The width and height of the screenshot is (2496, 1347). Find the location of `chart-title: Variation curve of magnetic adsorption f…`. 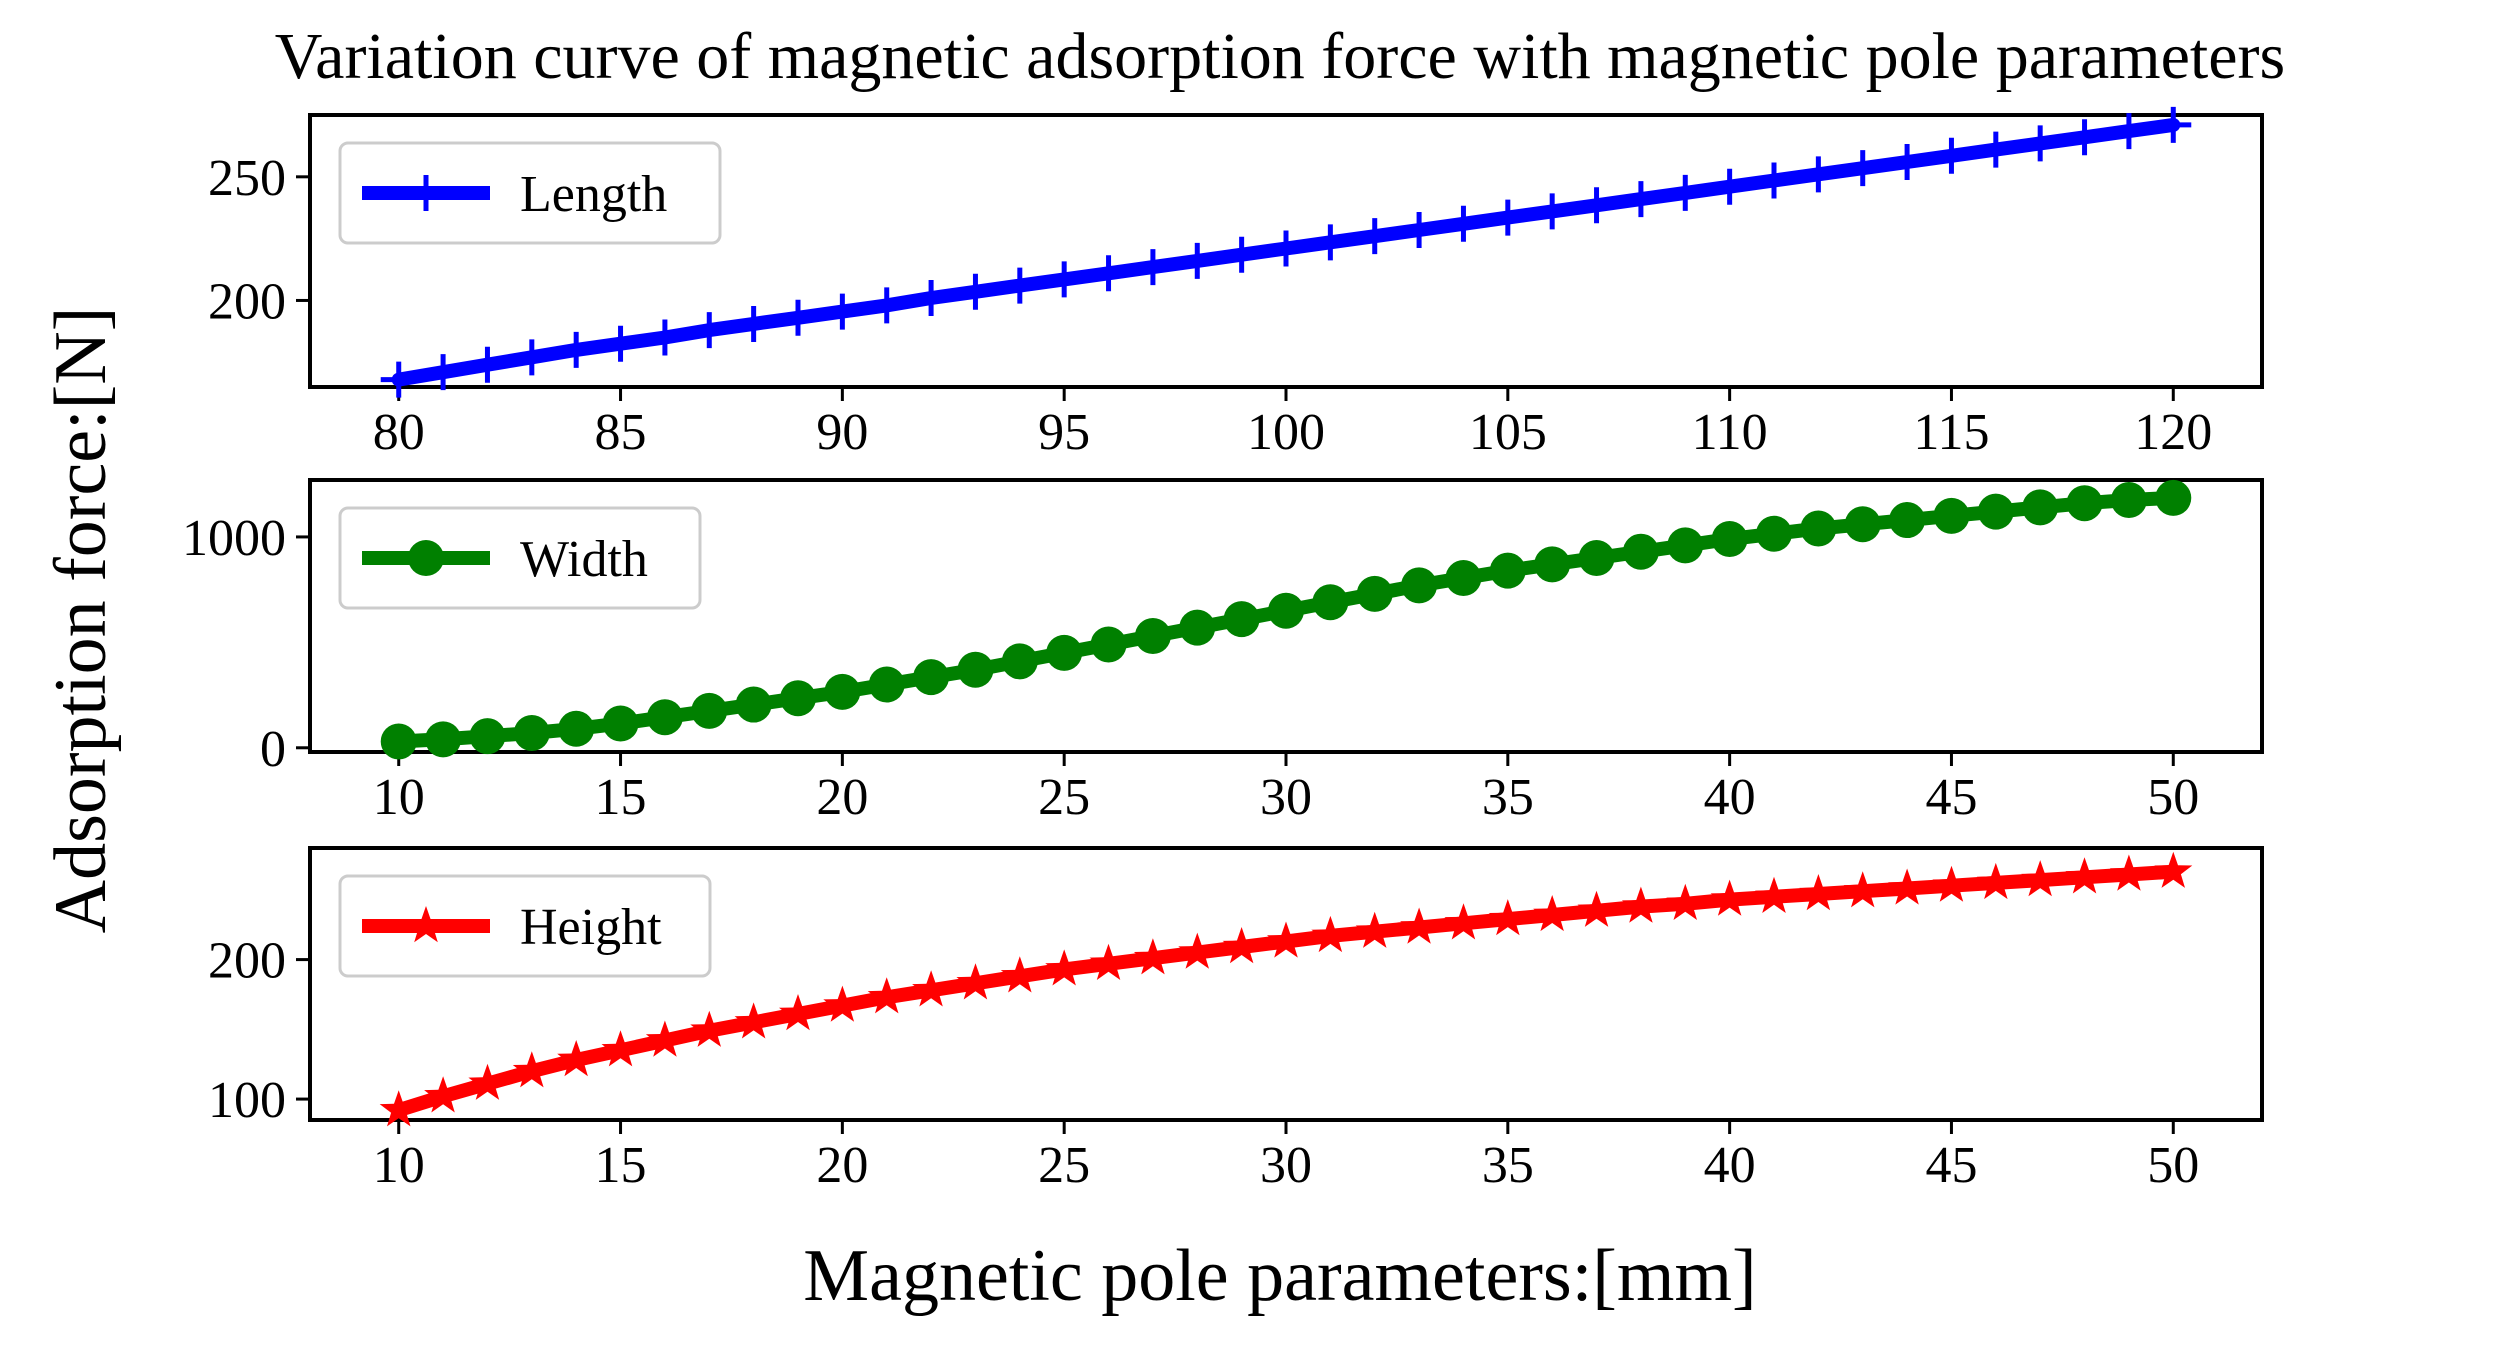

chart-title: Variation curve of magnetic adsorption f… is located at coordinates (1280, 56).